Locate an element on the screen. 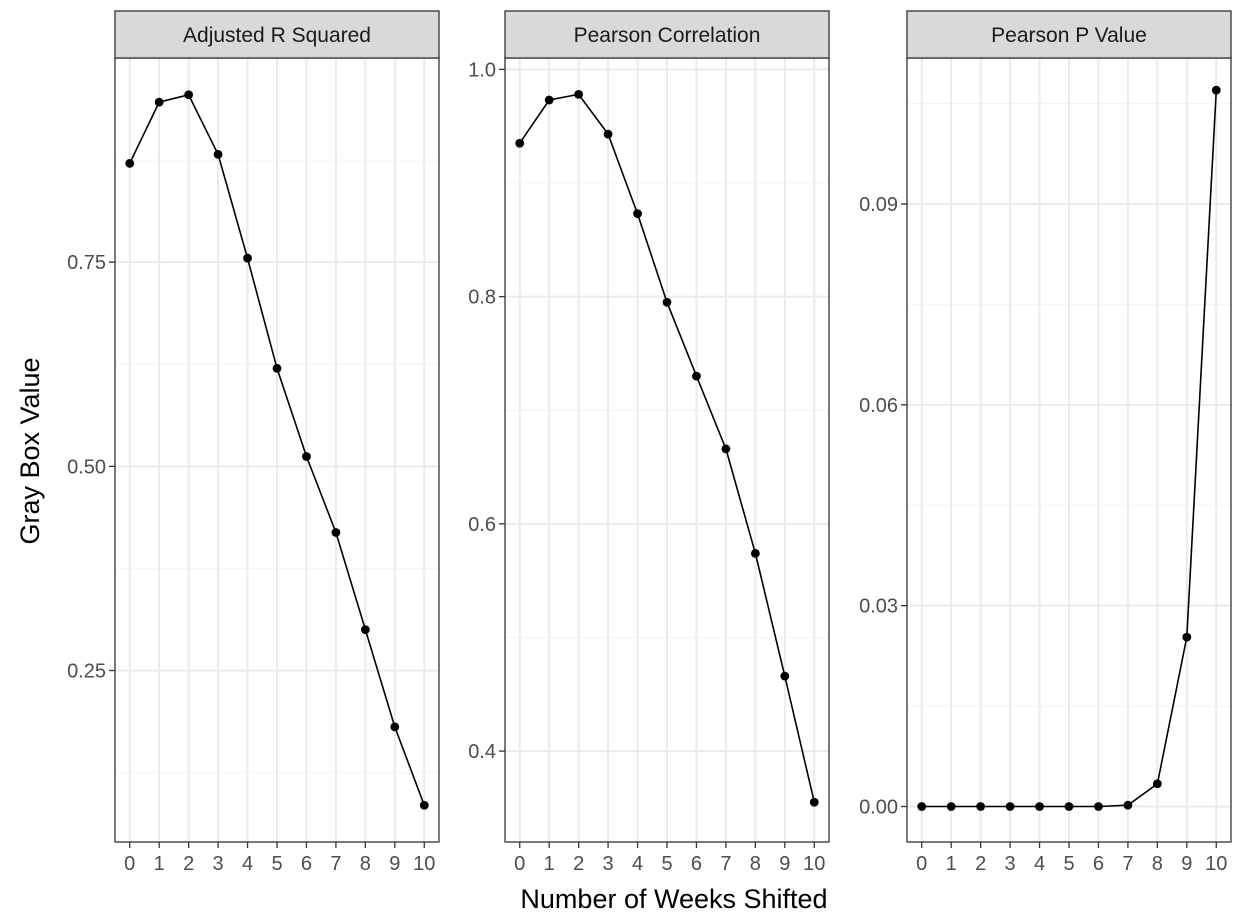 Image resolution: width=1238 pixels, height=913 pixels. y-tick-label: 0.00 is located at coordinates (878, 808).